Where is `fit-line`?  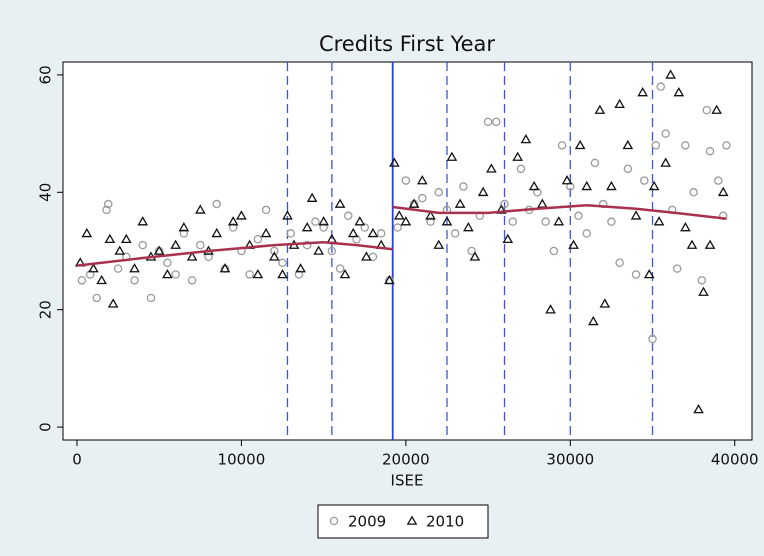 fit-line is located at coordinates (234, 253).